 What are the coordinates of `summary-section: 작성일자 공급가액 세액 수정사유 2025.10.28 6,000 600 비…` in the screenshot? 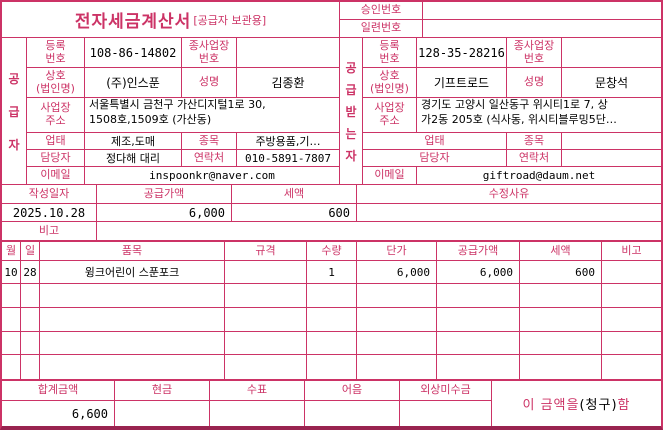 It's located at (331, 213).